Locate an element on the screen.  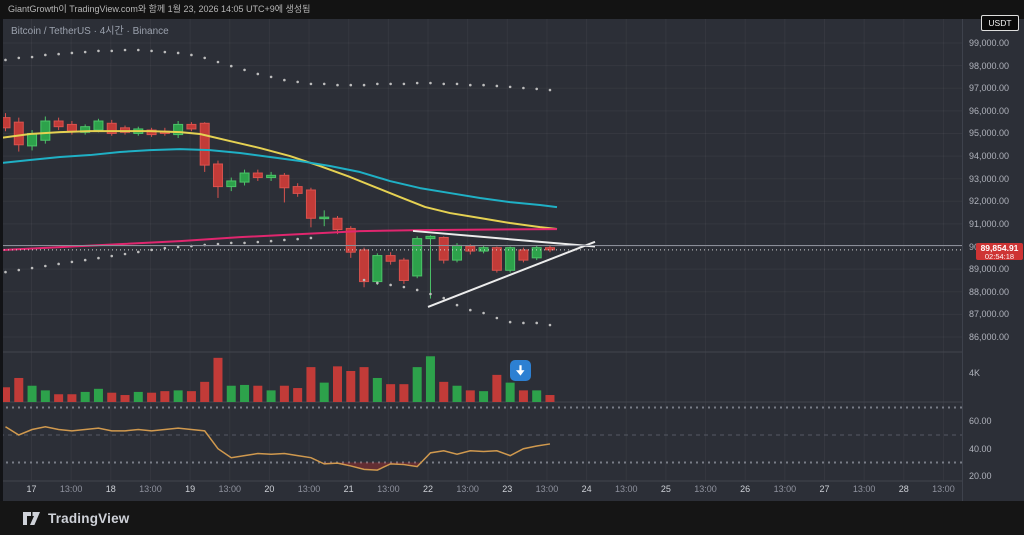
time-axis-label: 18 is located at coordinates (110, 489).